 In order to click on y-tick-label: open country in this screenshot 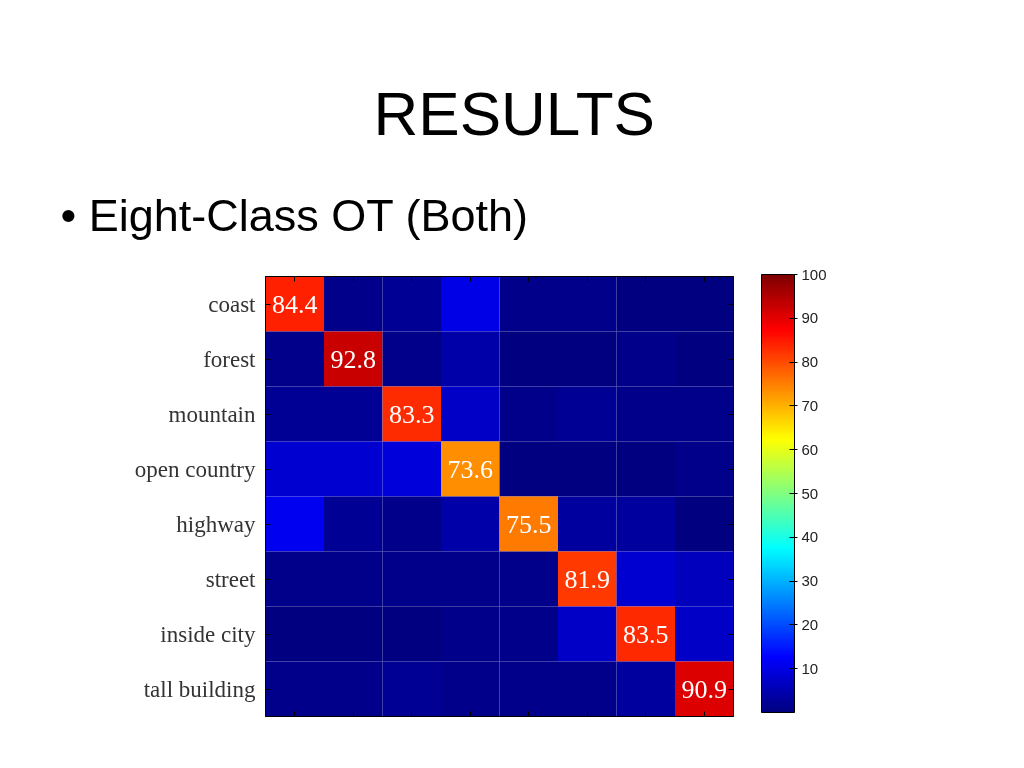, I will do `click(195, 469)`.